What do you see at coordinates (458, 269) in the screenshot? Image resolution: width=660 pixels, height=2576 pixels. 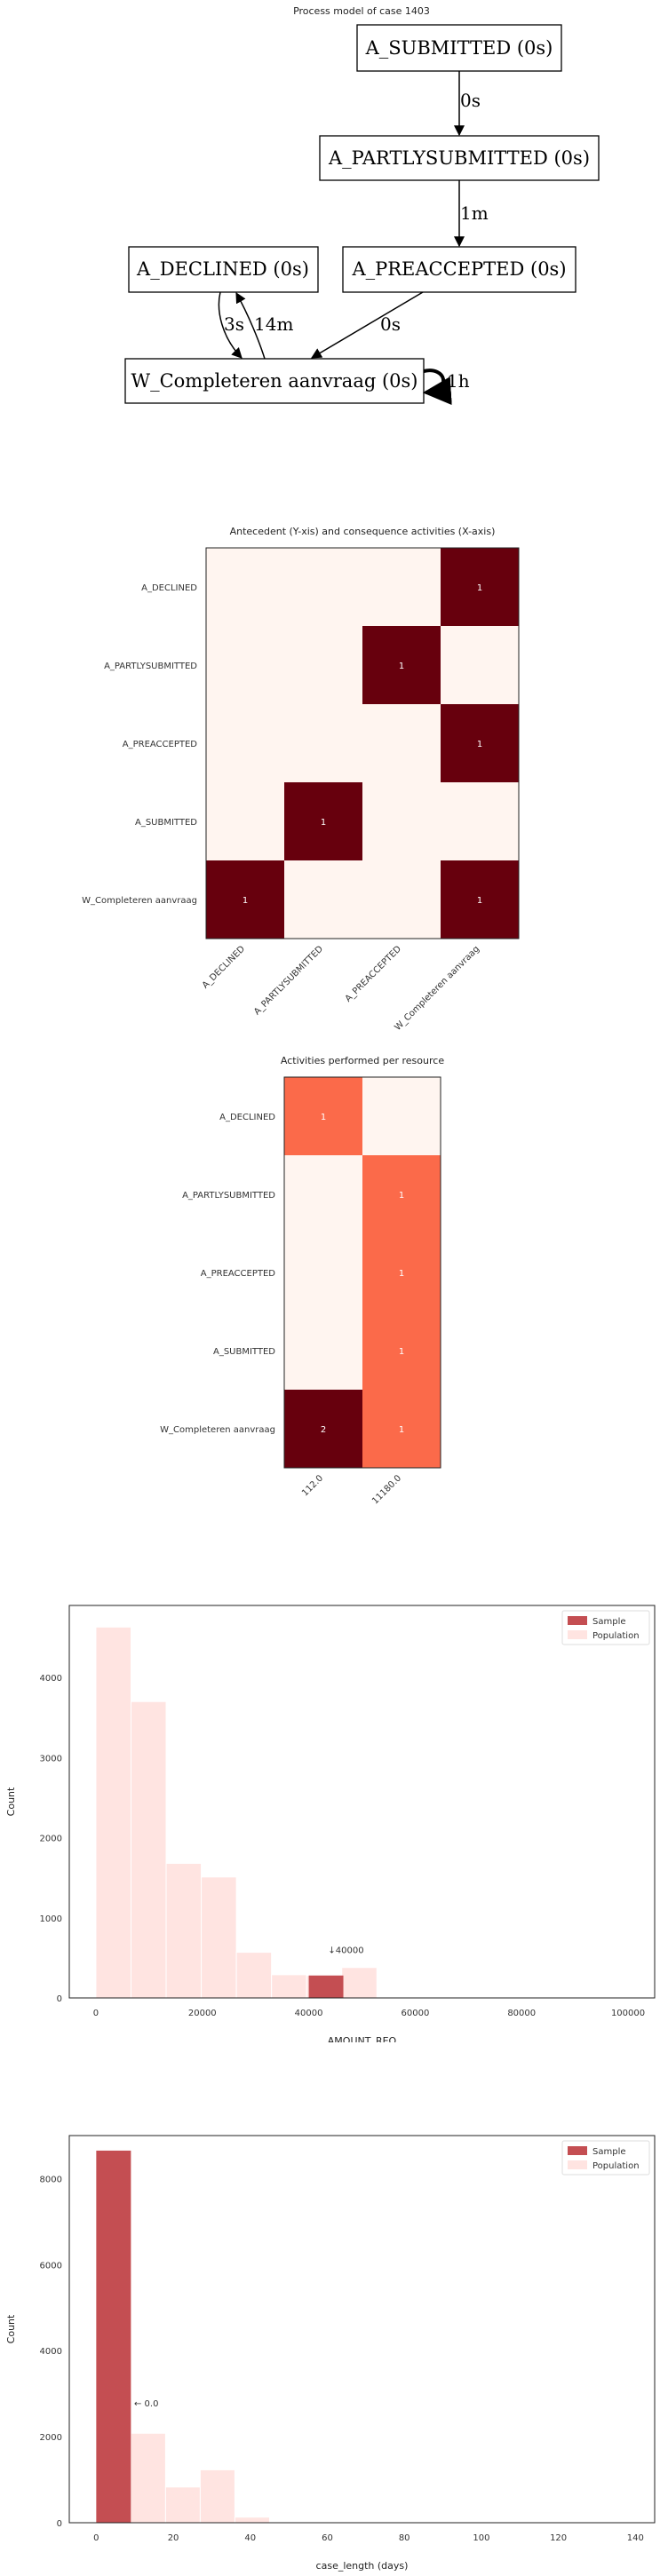 I see `node-label: A_PREACCEPTED (0s)` at bounding box center [458, 269].